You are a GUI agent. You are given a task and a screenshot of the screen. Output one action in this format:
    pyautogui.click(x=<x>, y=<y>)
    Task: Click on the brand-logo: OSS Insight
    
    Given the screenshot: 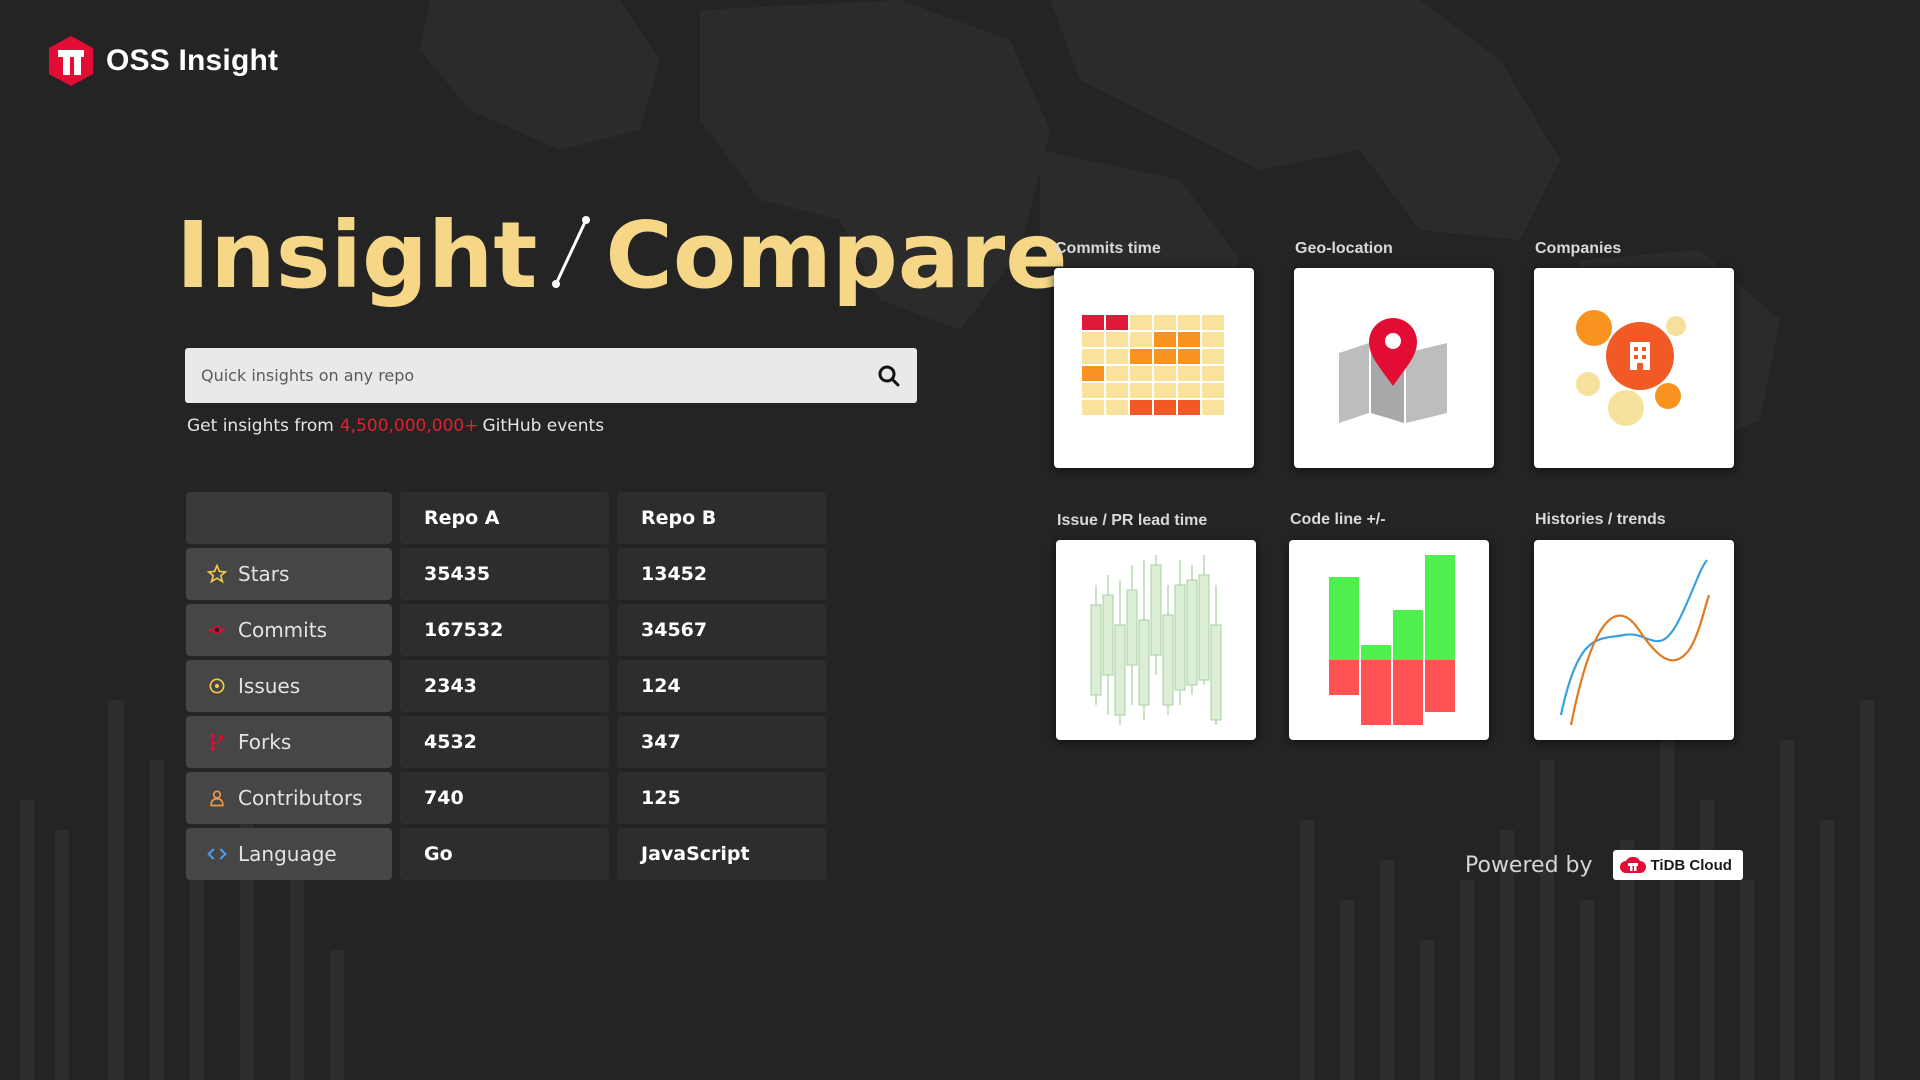 What is the action you would take?
    pyautogui.click(x=162, y=61)
    